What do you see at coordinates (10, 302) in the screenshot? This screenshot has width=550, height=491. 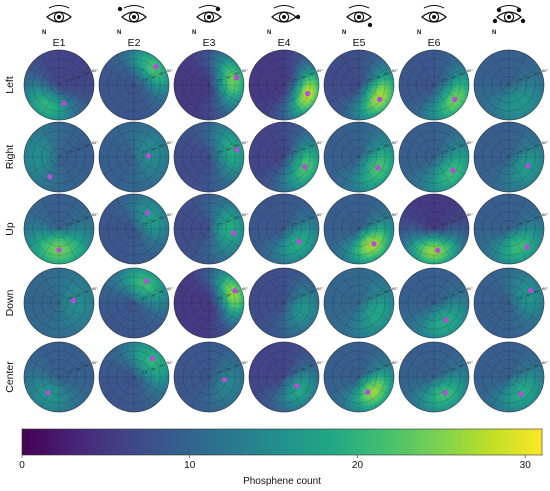 I see `row-label-down: Down` at bounding box center [10, 302].